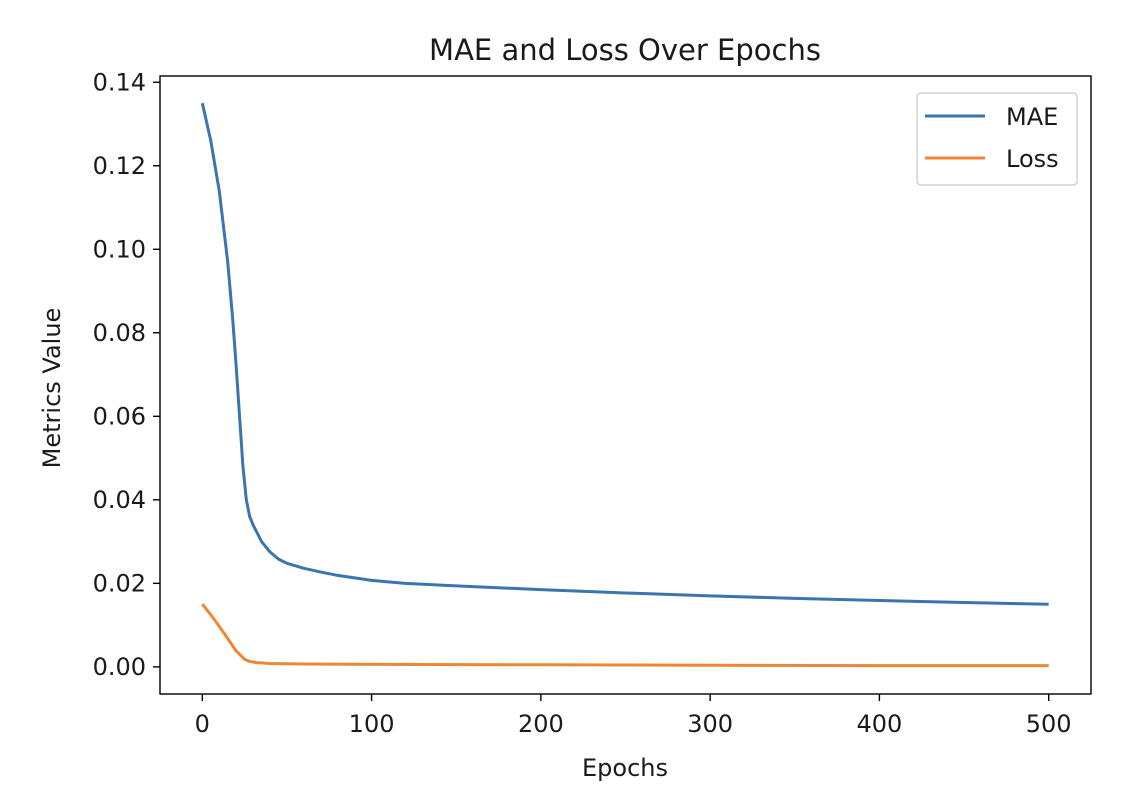 This screenshot has width=1138, height=796. Describe the element at coordinates (1032, 117) in the screenshot. I see `legend-label-mae: MAE` at that location.